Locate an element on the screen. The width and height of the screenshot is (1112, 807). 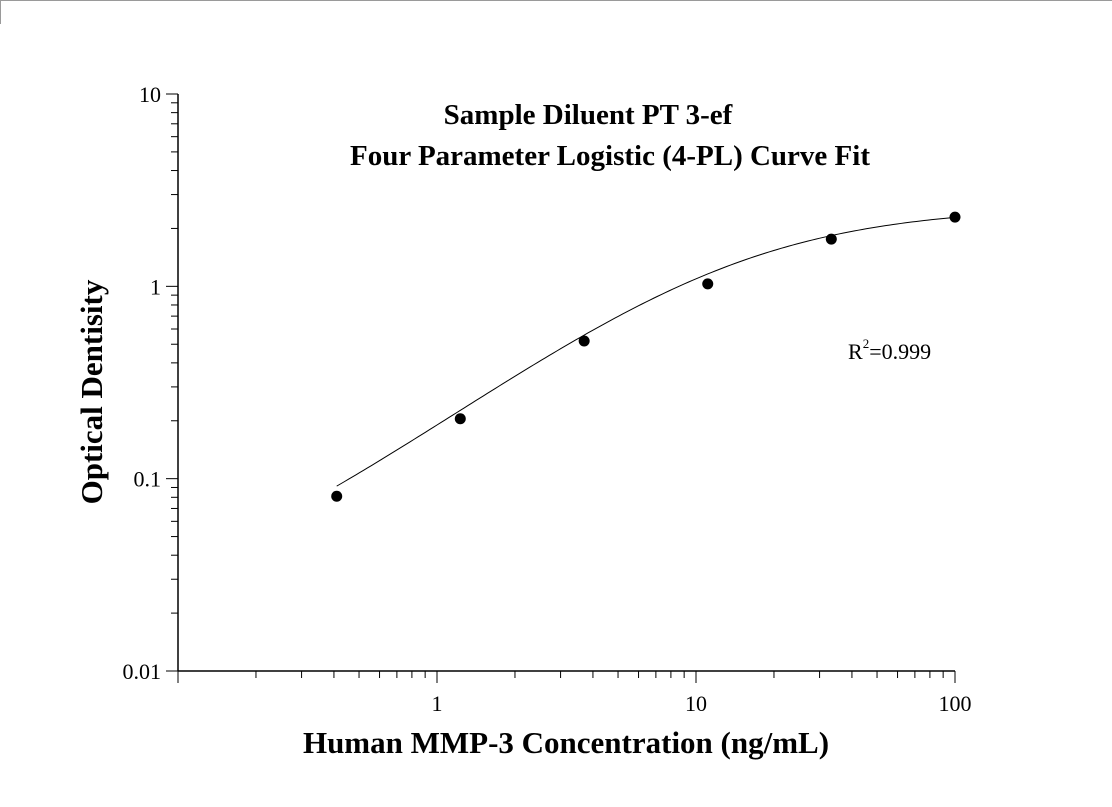
y-axis-ticks: 0.01 0.1 1 10 is located at coordinates (150, 383).